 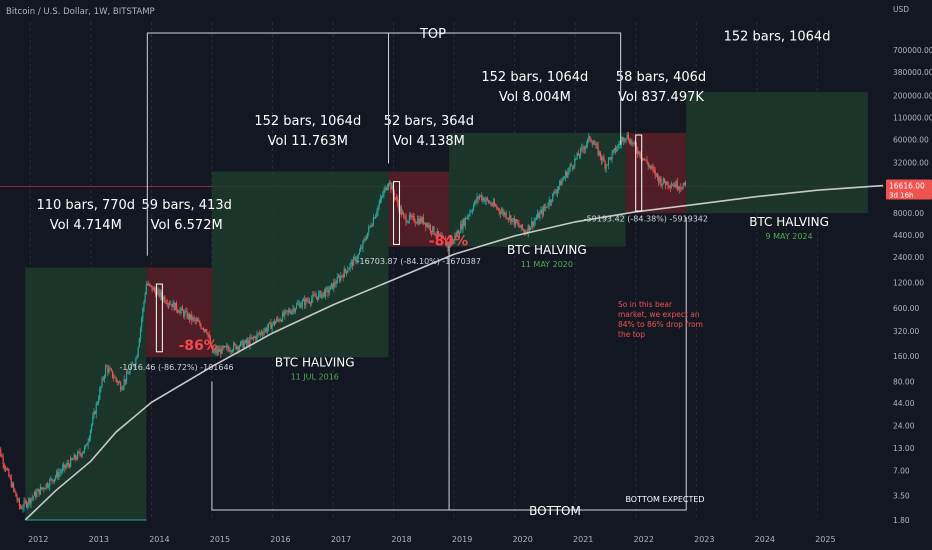 I want to click on drawdown-arrow, so click(x=159, y=318).